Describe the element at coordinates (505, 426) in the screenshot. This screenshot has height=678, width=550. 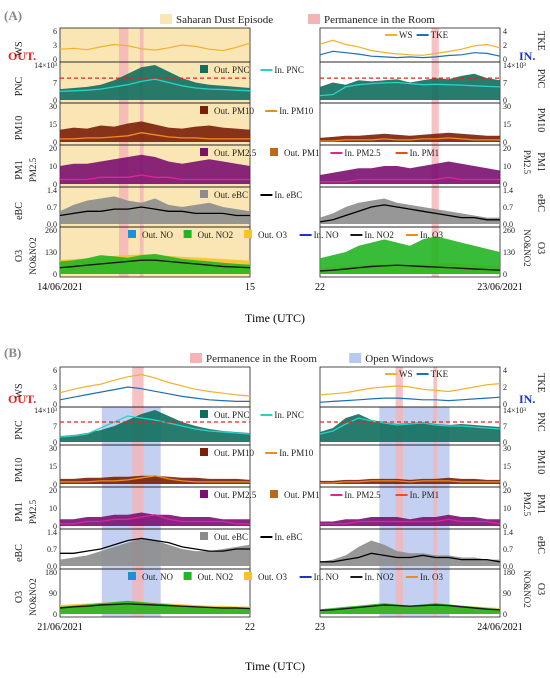
I see `y-tick-label-right: 7` at that location.